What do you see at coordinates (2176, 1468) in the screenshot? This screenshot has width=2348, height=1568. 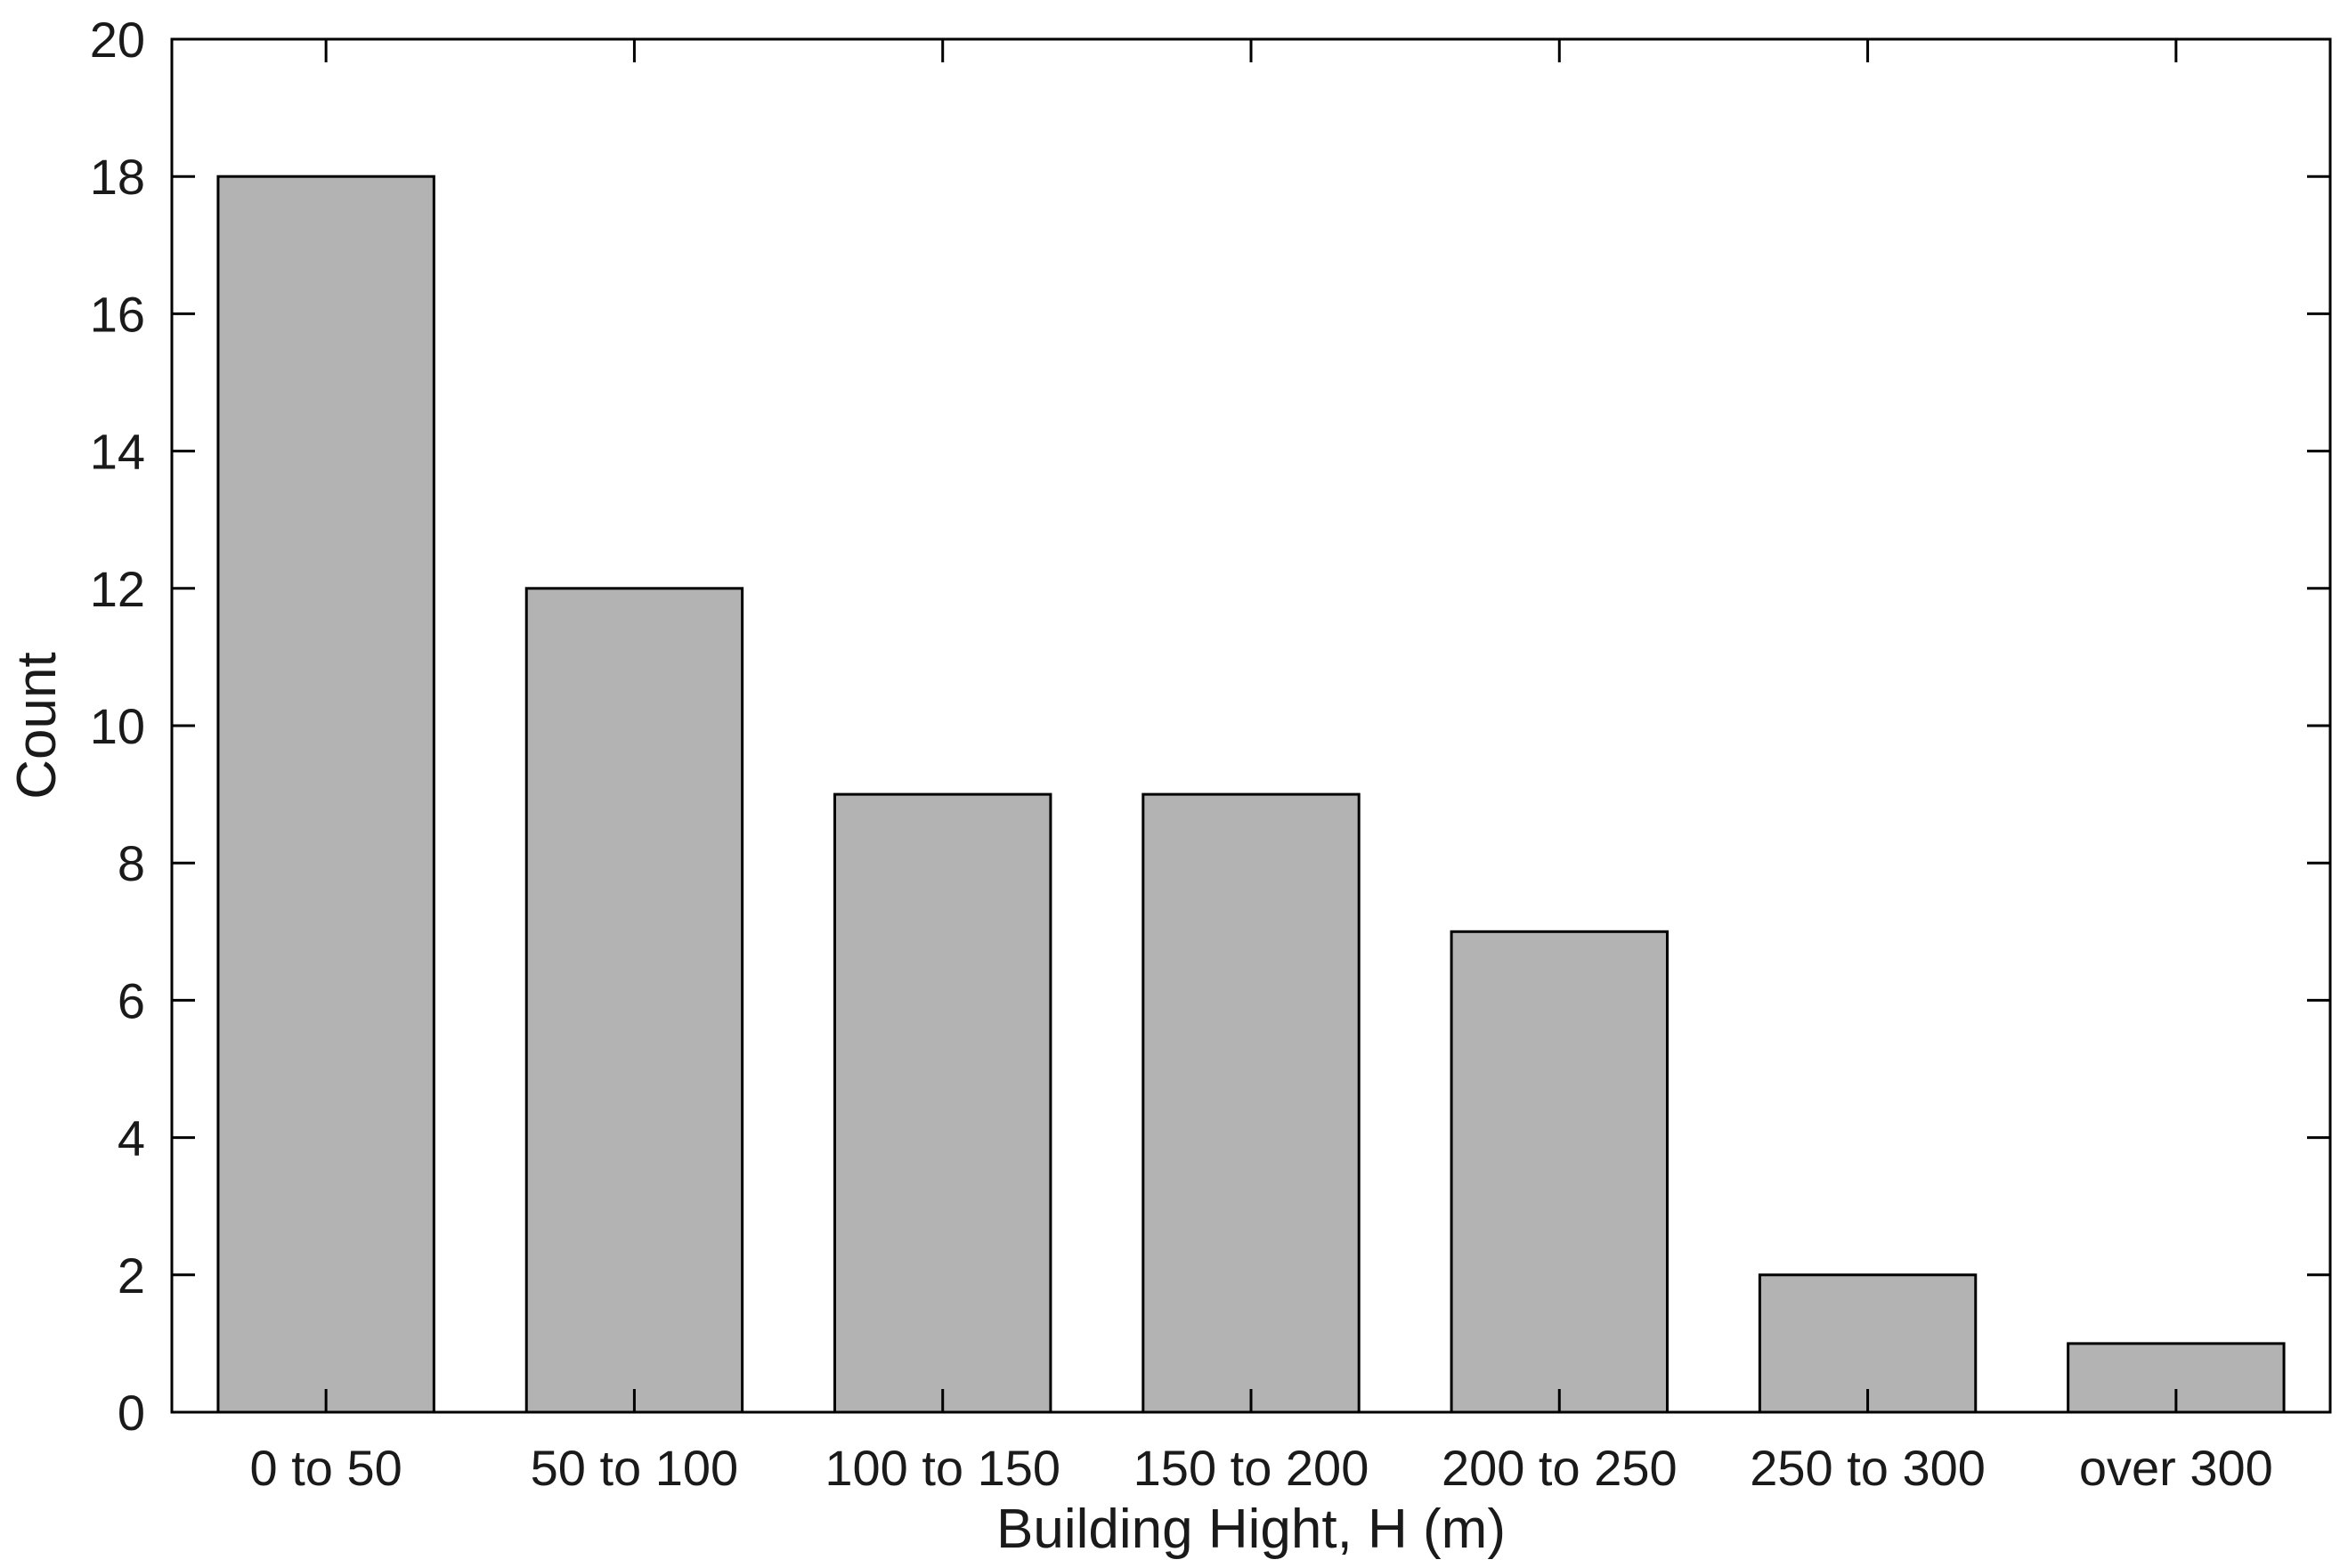 I see `x-tick-label: over 300` at bounding box center [2176, 1468].